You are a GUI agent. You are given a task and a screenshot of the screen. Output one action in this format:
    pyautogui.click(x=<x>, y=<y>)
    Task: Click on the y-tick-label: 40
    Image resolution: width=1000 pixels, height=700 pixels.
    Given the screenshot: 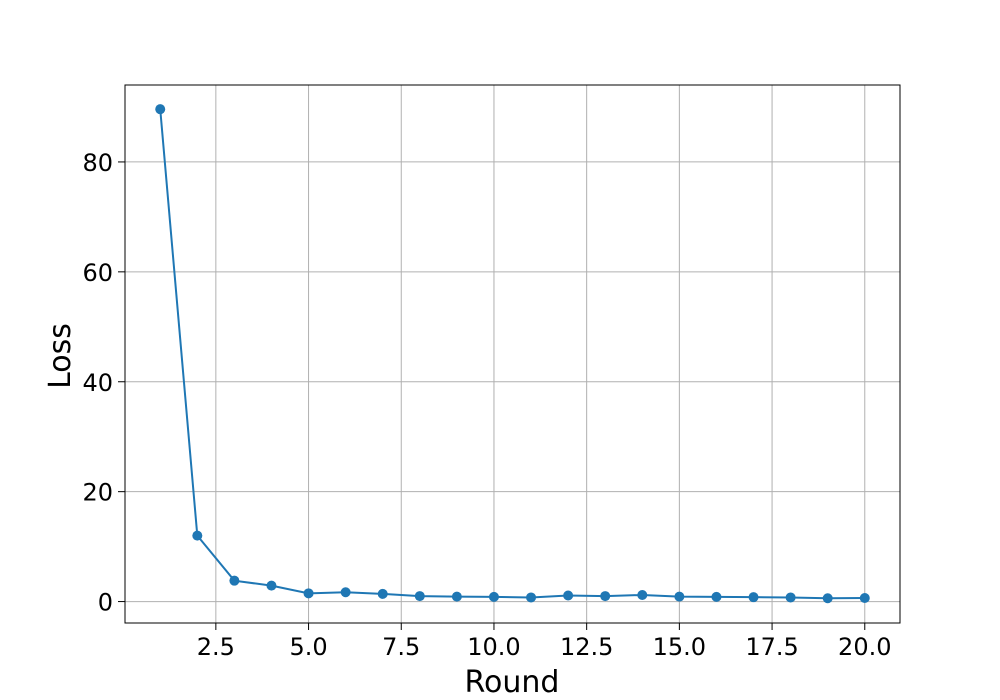 What is the action you would take?
    pyautogui.click(x=97, y=383)
    